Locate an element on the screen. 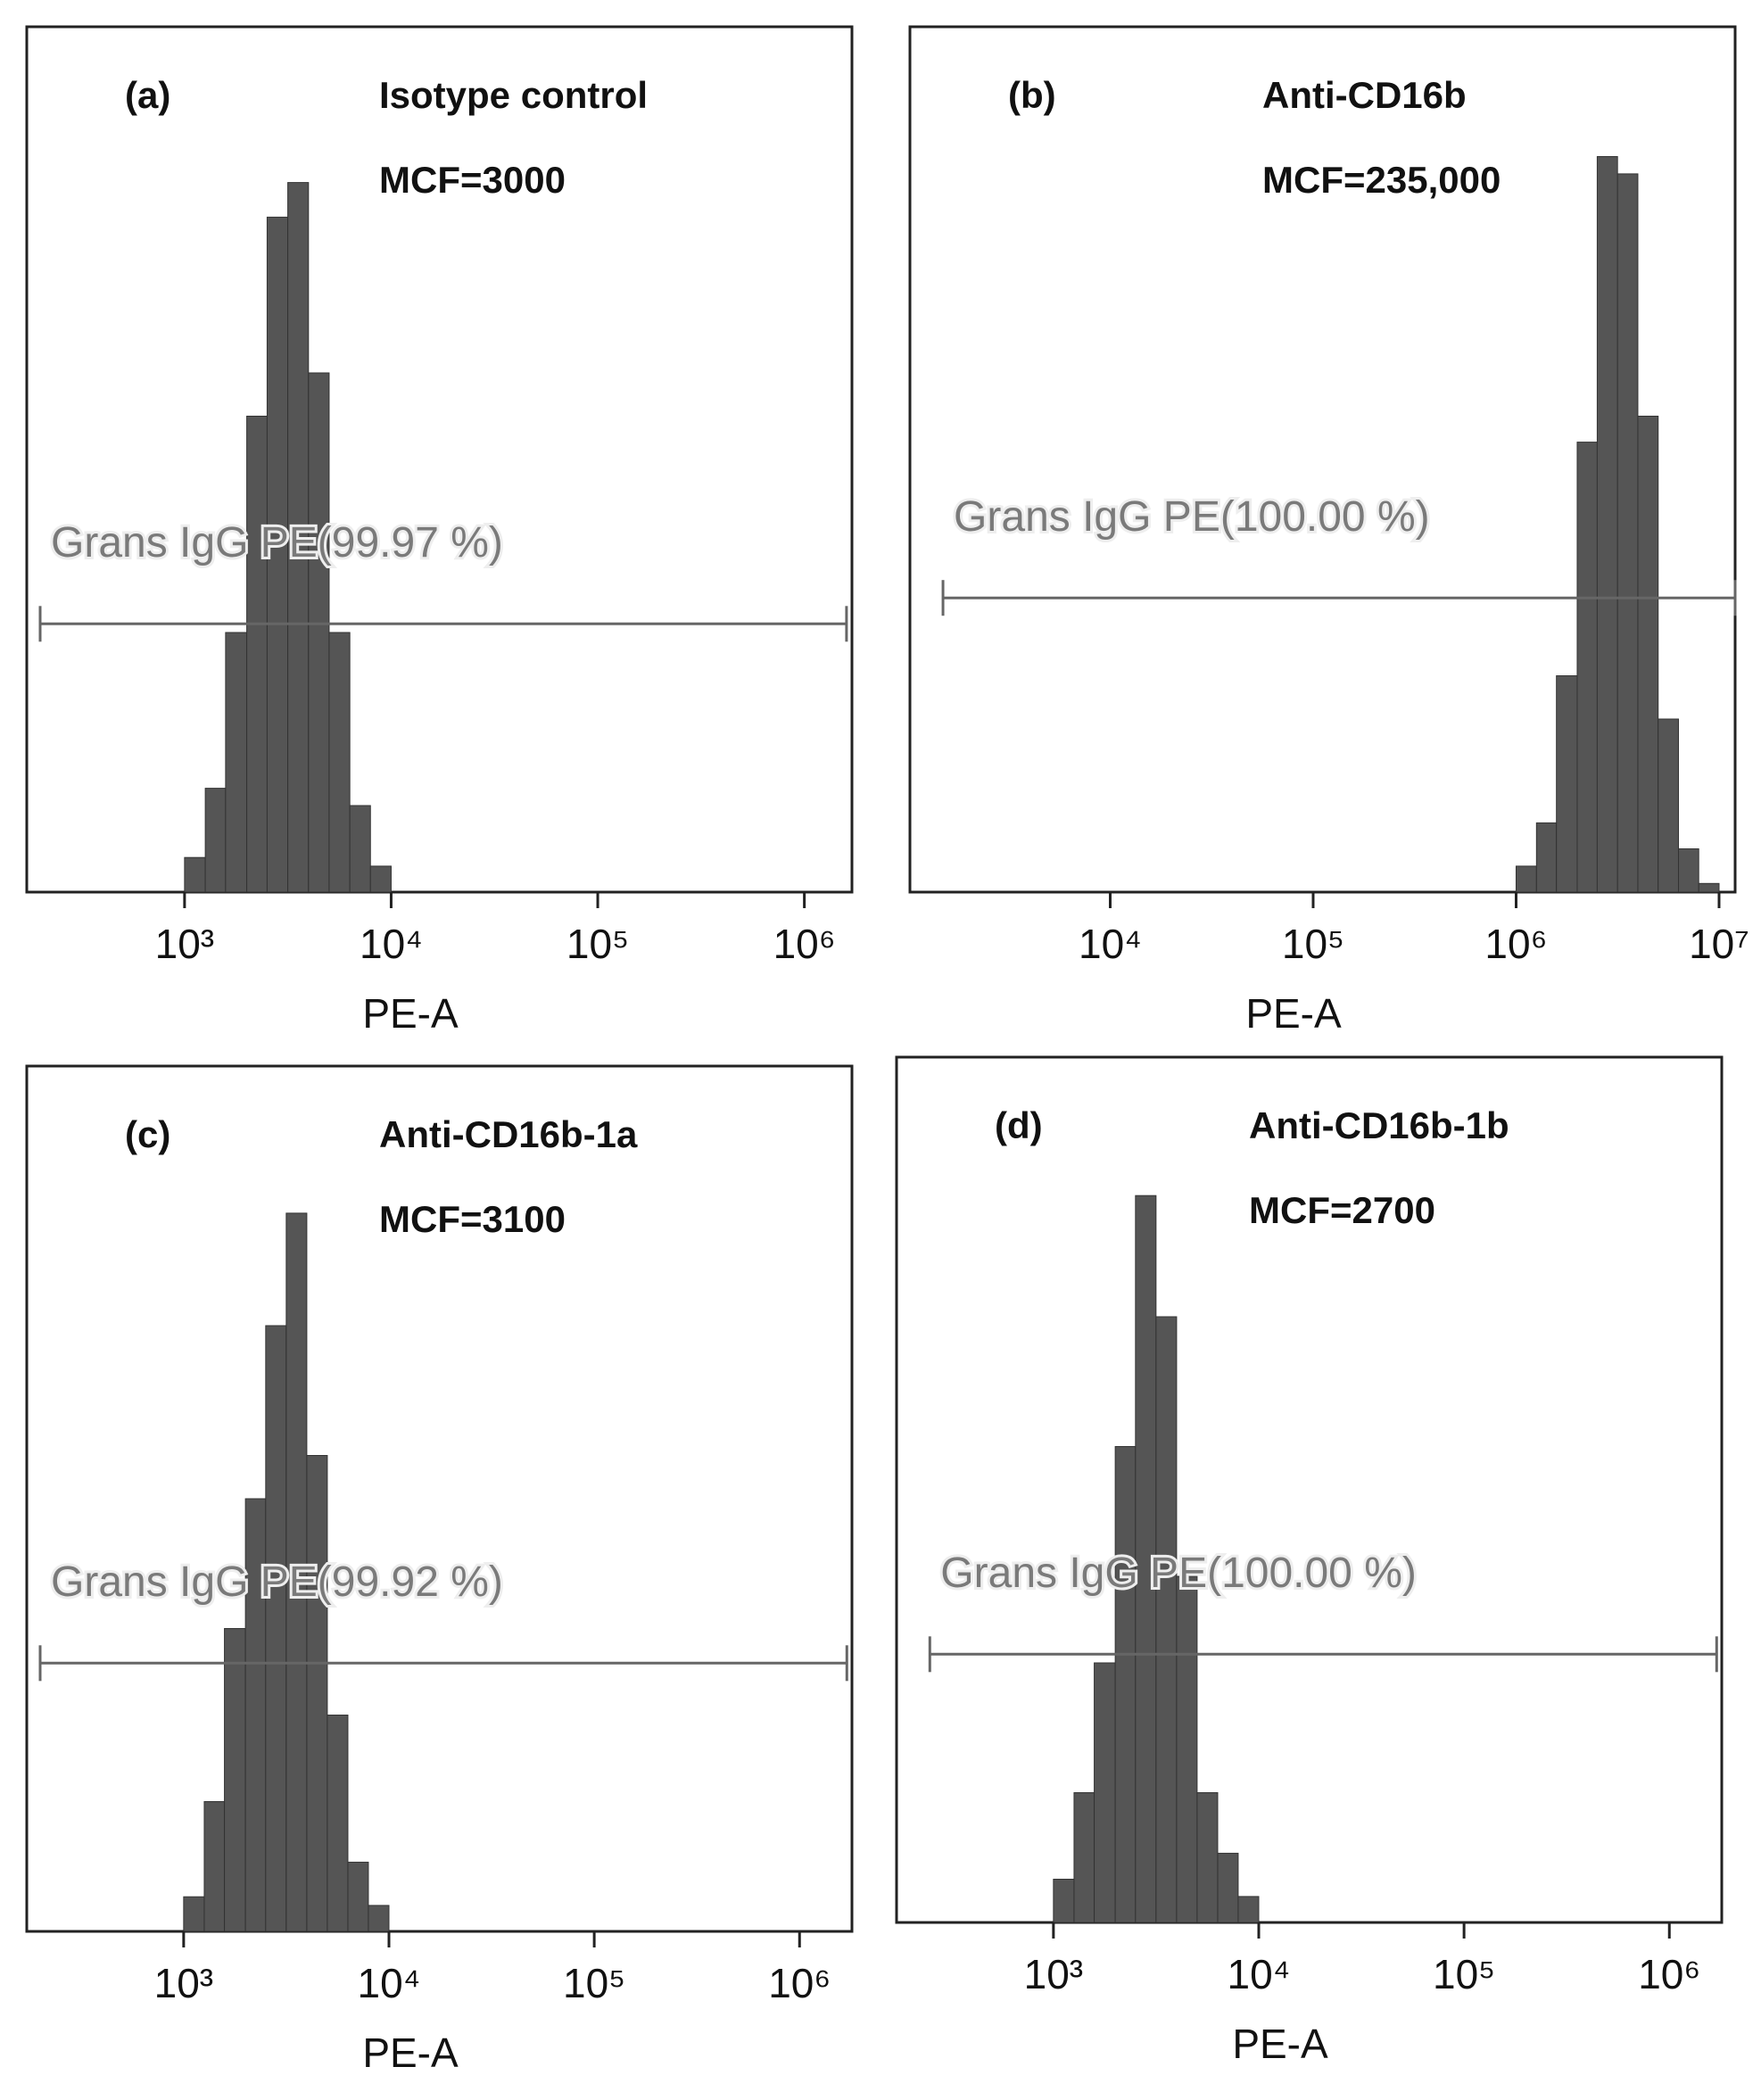  panel-label: (b) is located at coordinates (1032, 95).